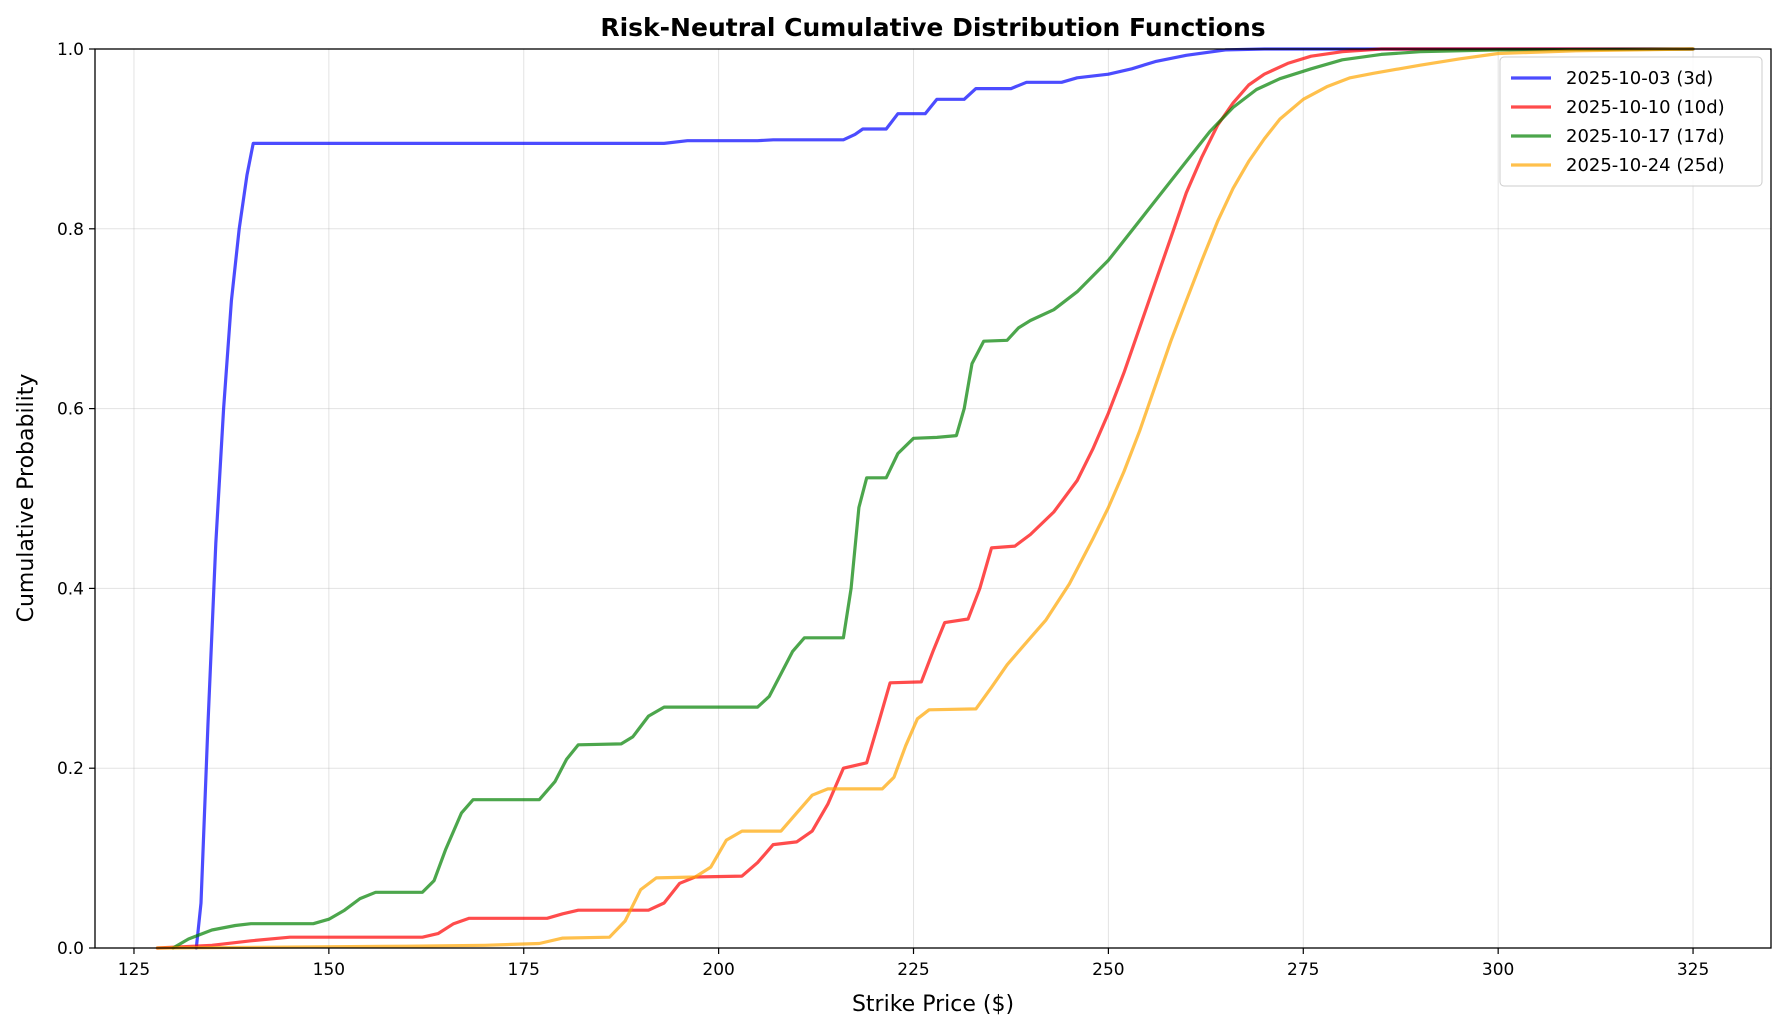 This screenshot has height=1030, width=1782. Describe the element at coordinates (913, 970) in the screenshot. I see `x-tick-label: 225` at that location.